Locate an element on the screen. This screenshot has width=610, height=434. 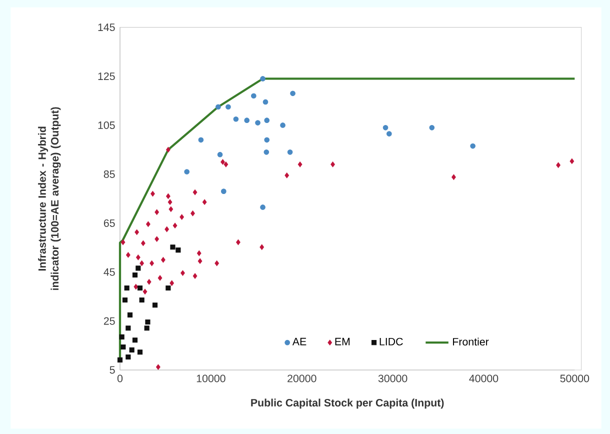
x-tick-label: 30000 is located at coordinates (393, 378).